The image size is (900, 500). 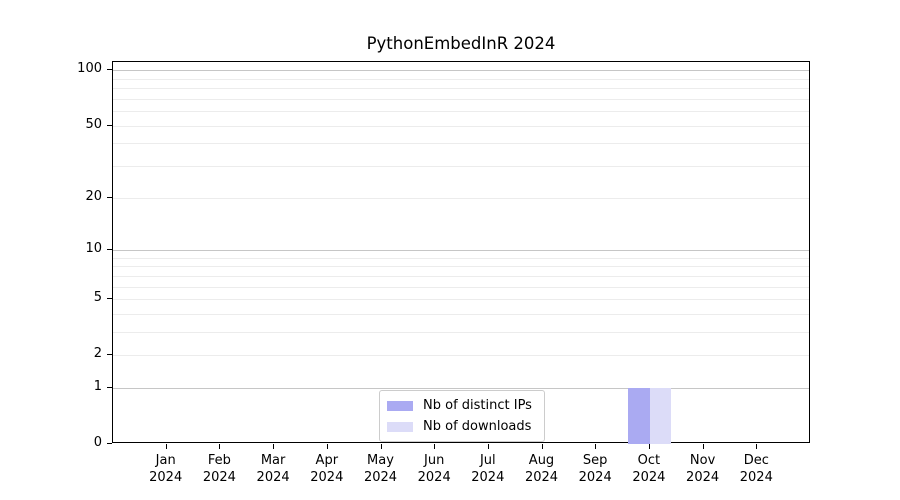 What do you see at coordinates (703, 469) in the screenshot?
I see `x-tick-label: Nov 2024` at bounding box center [703, 469].